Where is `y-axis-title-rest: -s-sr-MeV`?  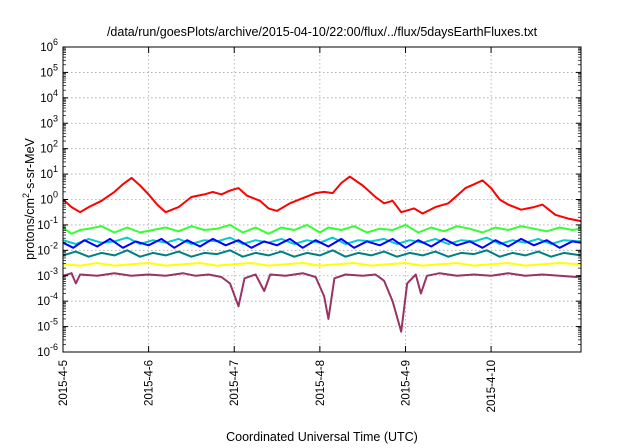 y-axis-title-rest: -s-sr-MeV is located at coordinates (30, 165).